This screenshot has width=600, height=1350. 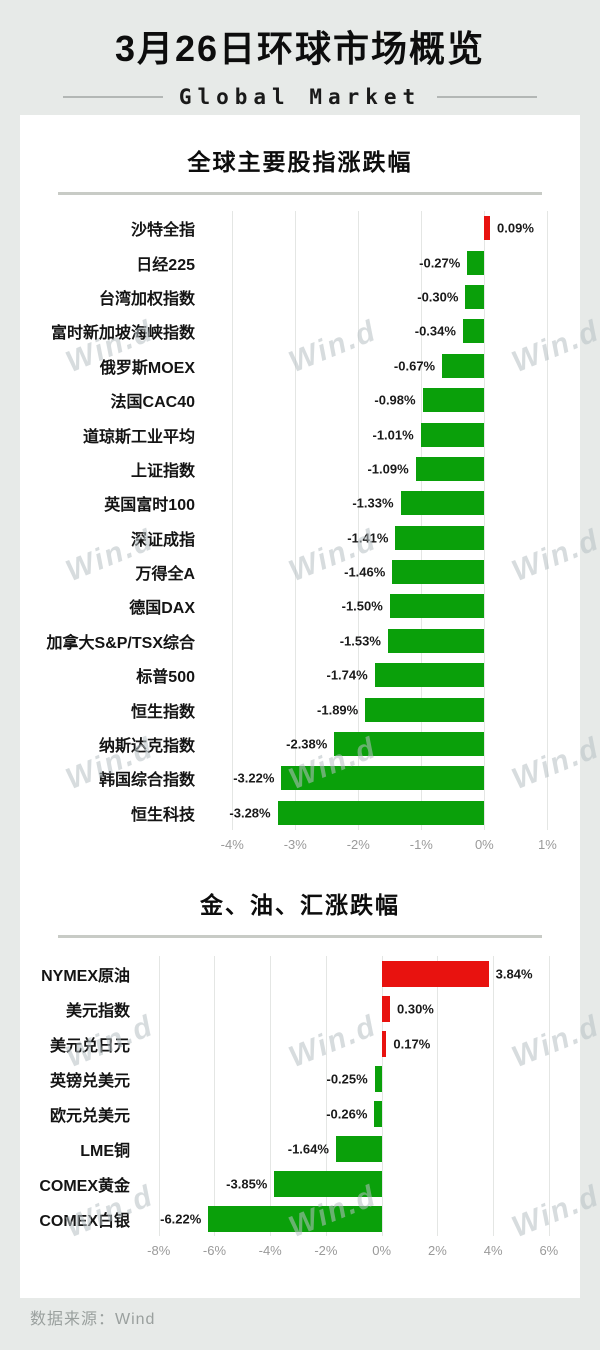 I want to click on x-axis: -4% -3% -2% -1% 0% 1%, so click(x=383, y=843).